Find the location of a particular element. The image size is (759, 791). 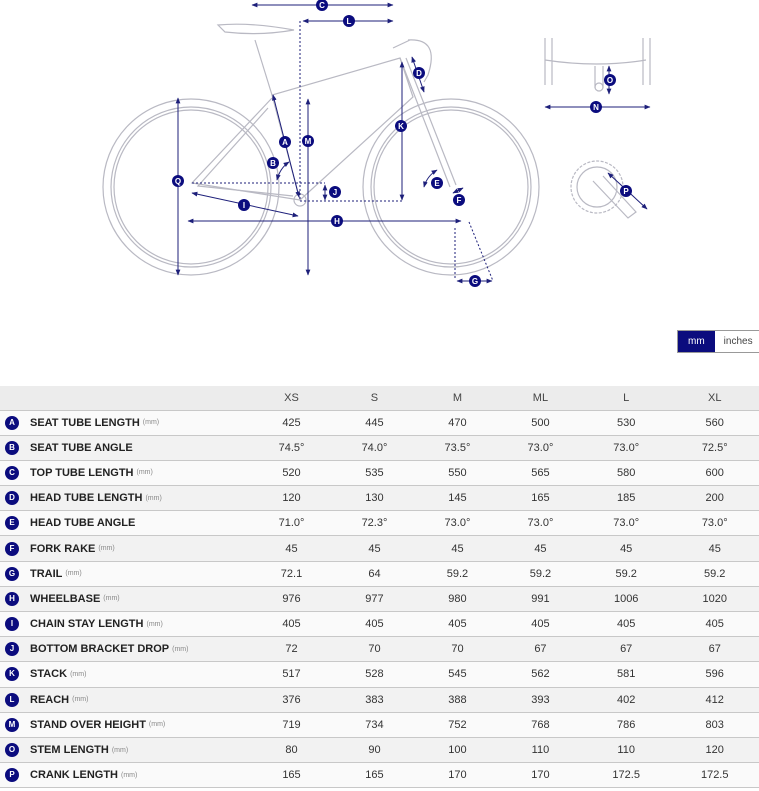

label-letter: J is located at coordinates (335, 192).